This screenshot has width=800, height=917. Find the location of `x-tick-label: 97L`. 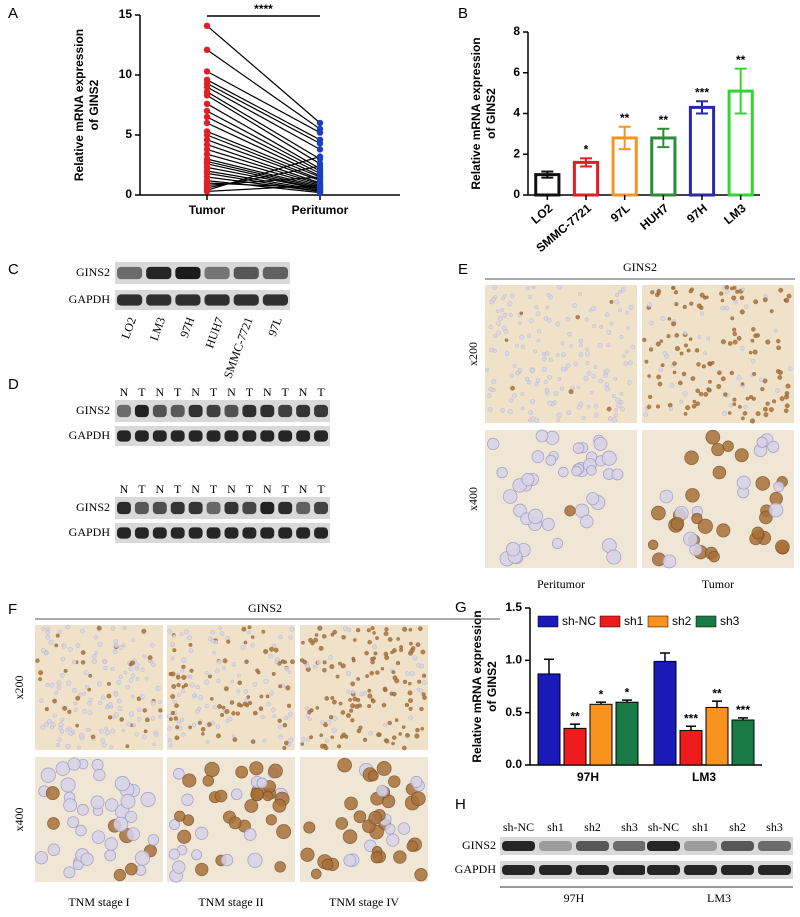

x-tick-label: 97L is located at coordinates (620, 213).